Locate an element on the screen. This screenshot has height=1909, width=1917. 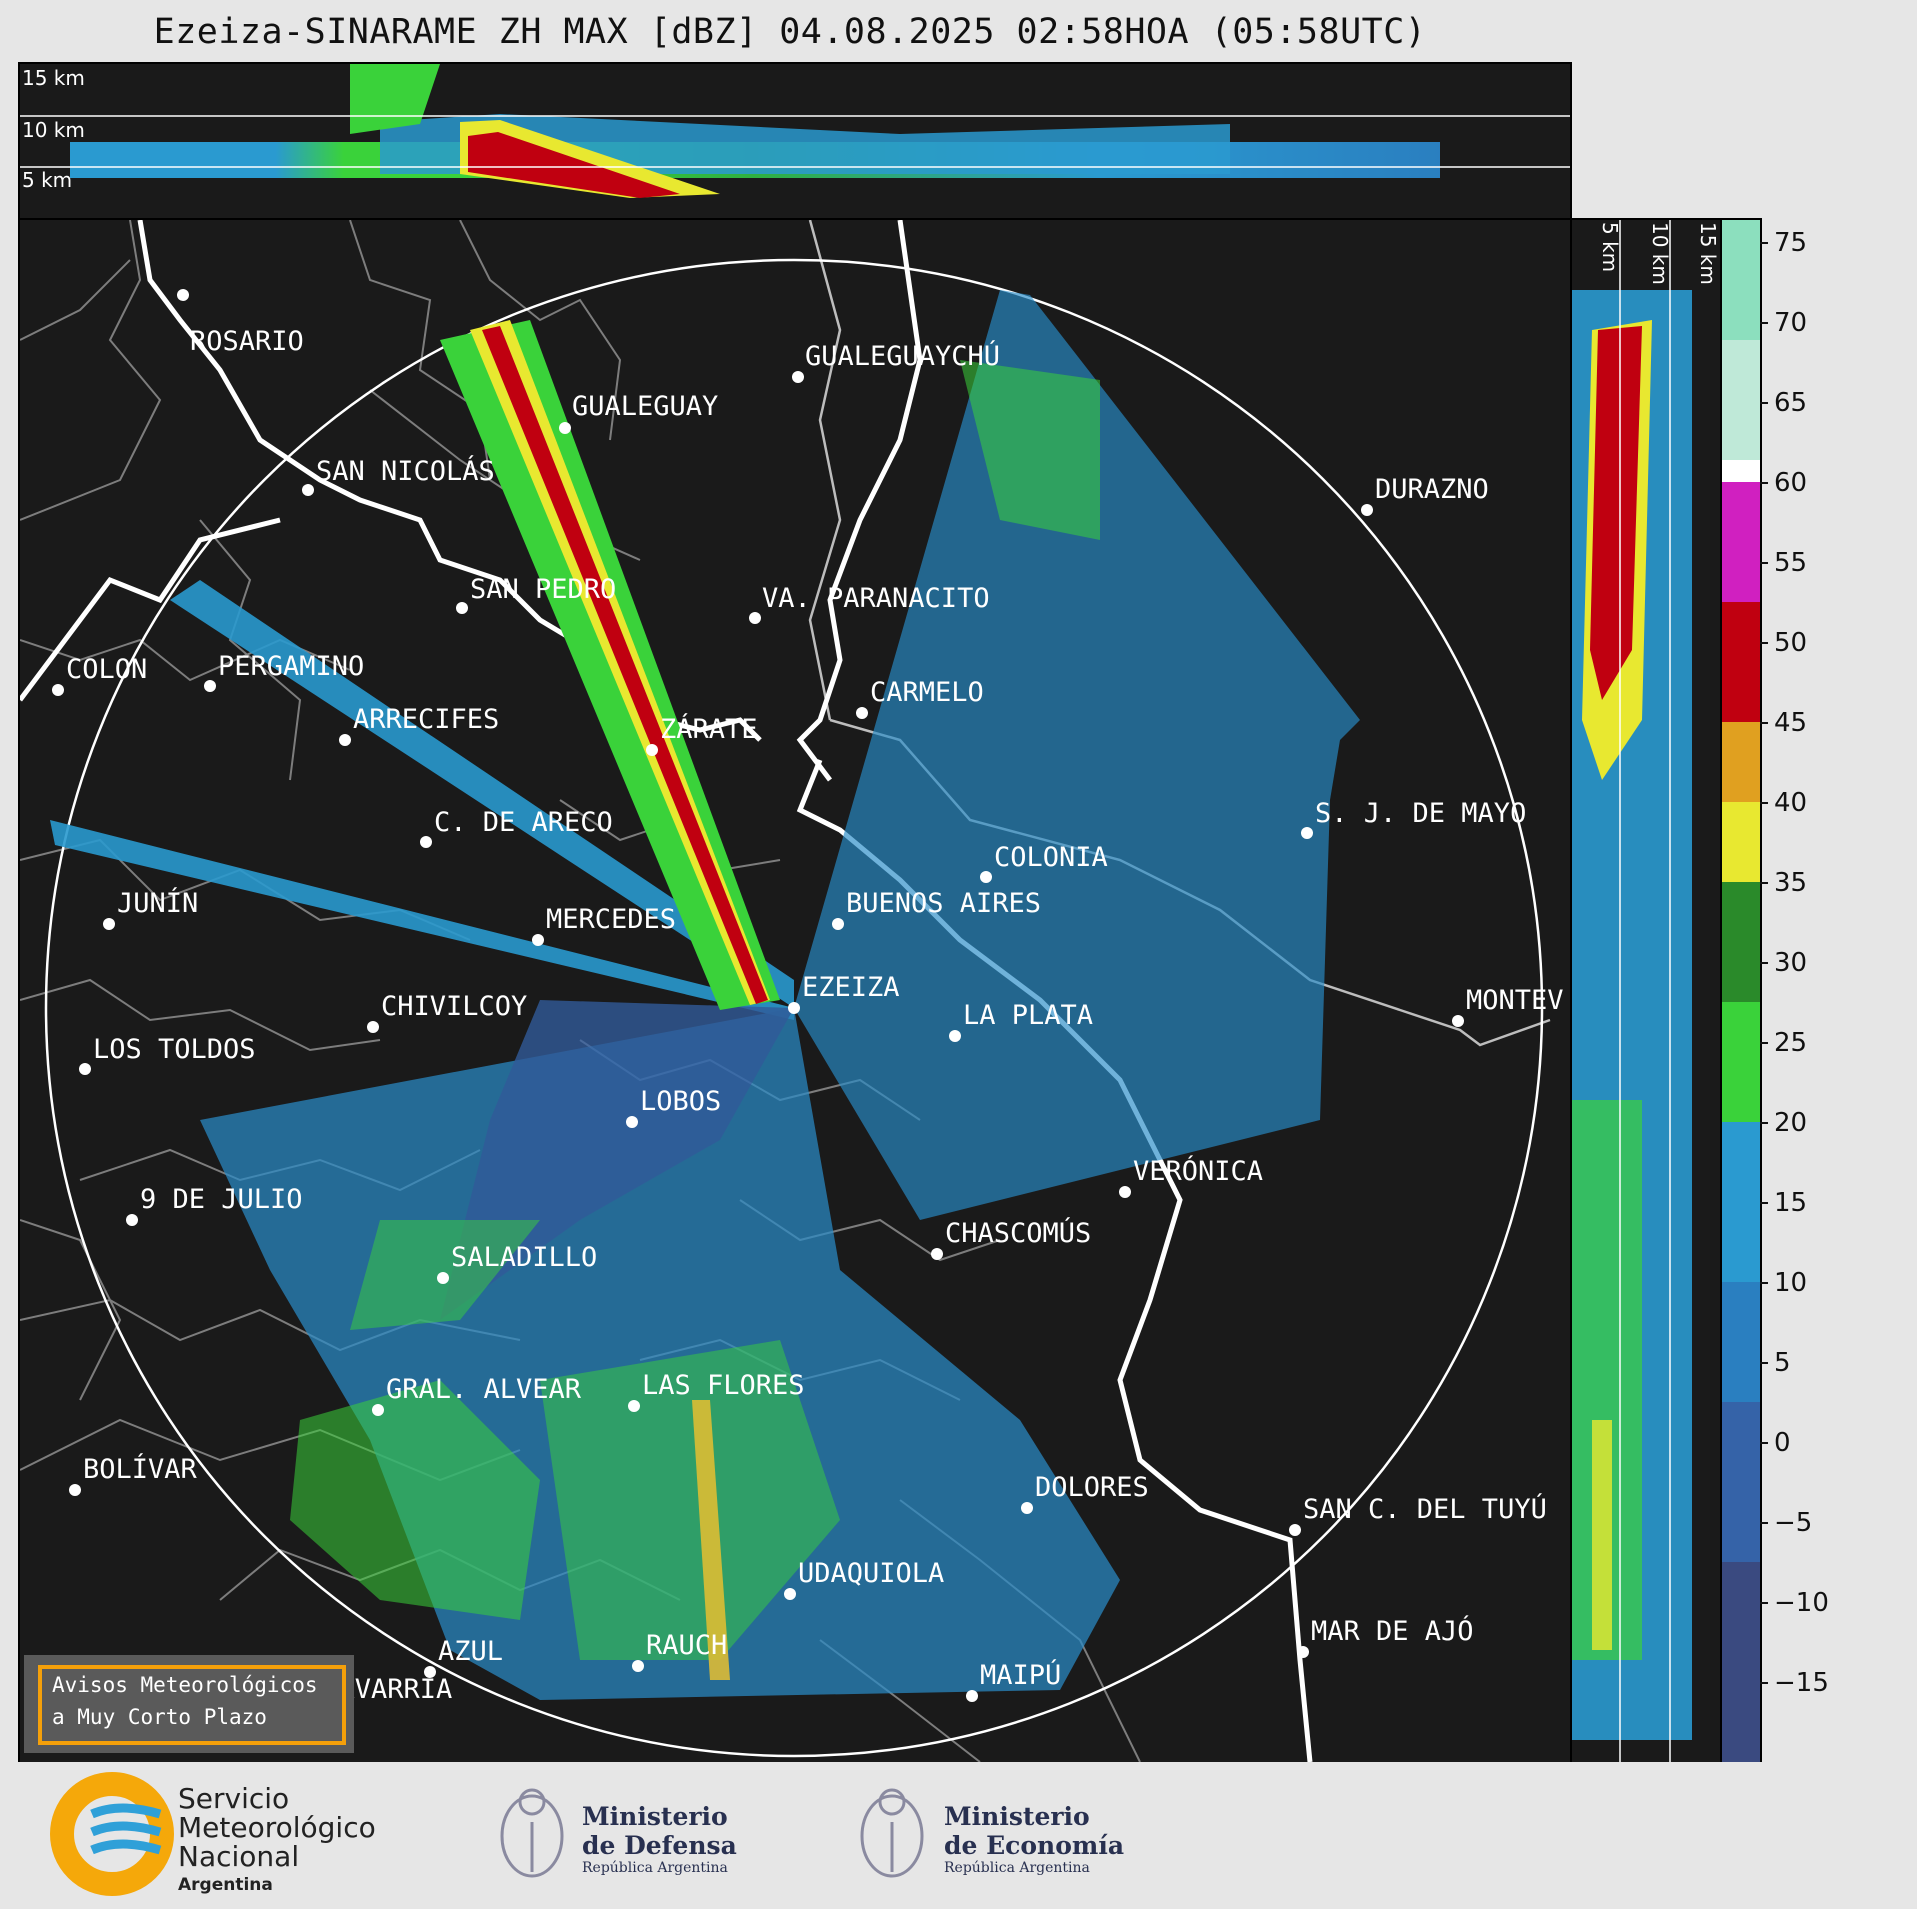
colorbar-tick: 75 is located at coordinates (1783, 243).